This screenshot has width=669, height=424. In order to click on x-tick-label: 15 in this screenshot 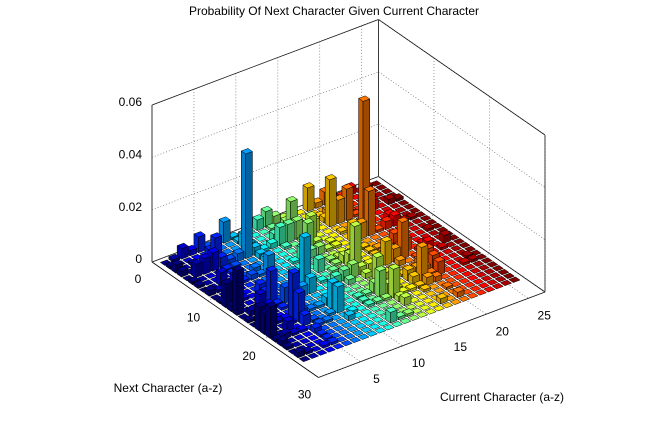, I will do `click(461, 347)`.